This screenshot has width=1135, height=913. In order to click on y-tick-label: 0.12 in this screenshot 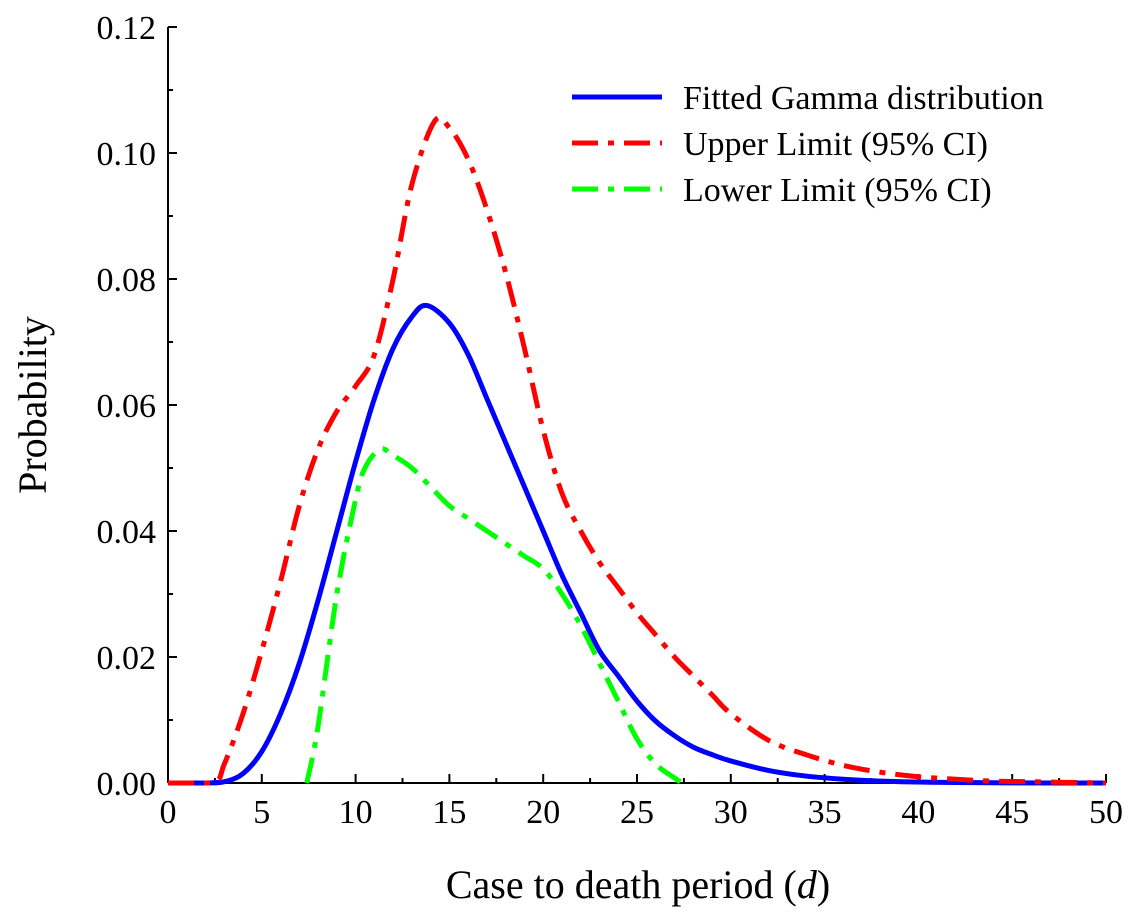, I will do `click(127, 28)`.